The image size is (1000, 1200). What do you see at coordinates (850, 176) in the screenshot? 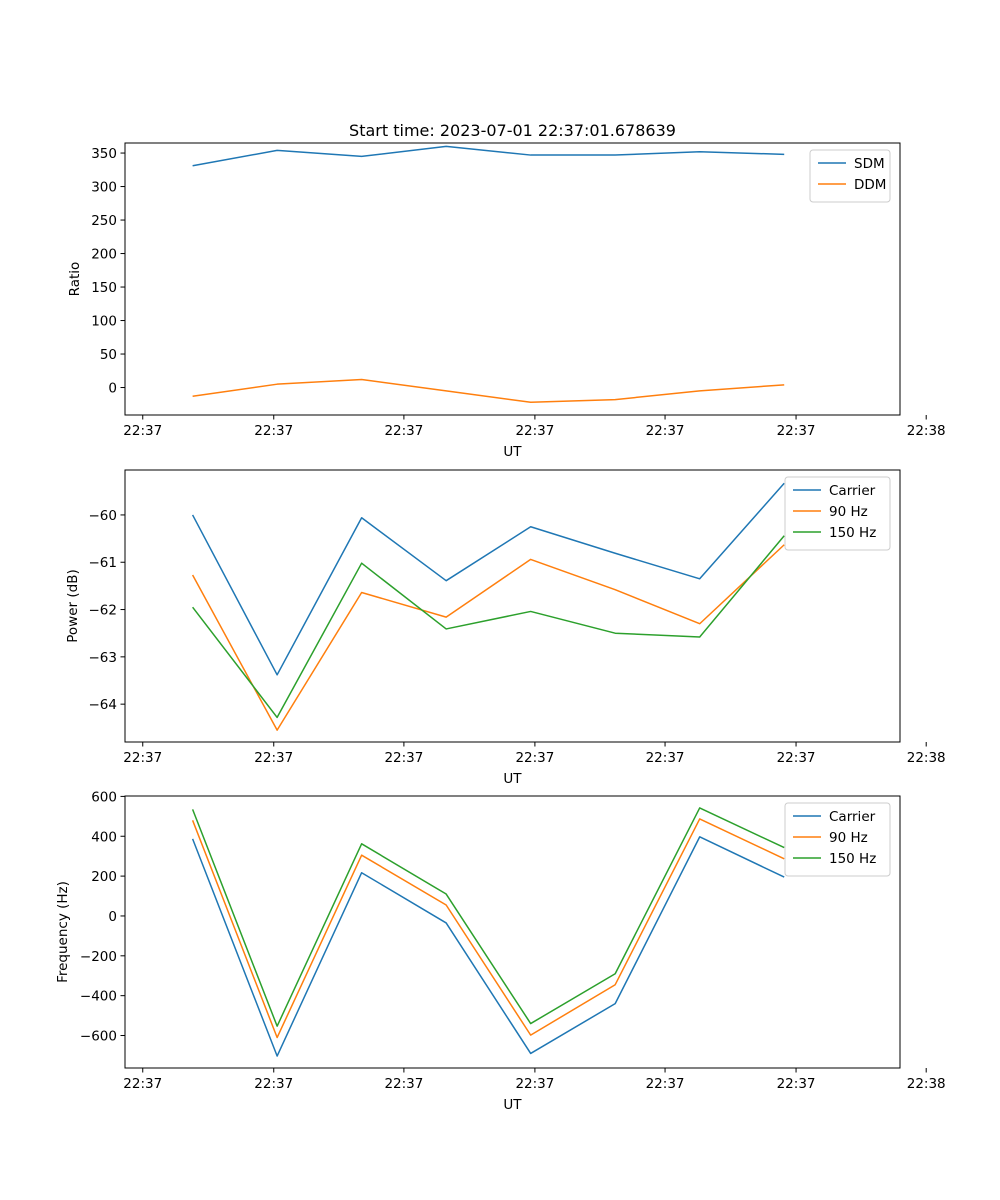
I see `legend: SDM DDM` at bounding box center [850, 176].